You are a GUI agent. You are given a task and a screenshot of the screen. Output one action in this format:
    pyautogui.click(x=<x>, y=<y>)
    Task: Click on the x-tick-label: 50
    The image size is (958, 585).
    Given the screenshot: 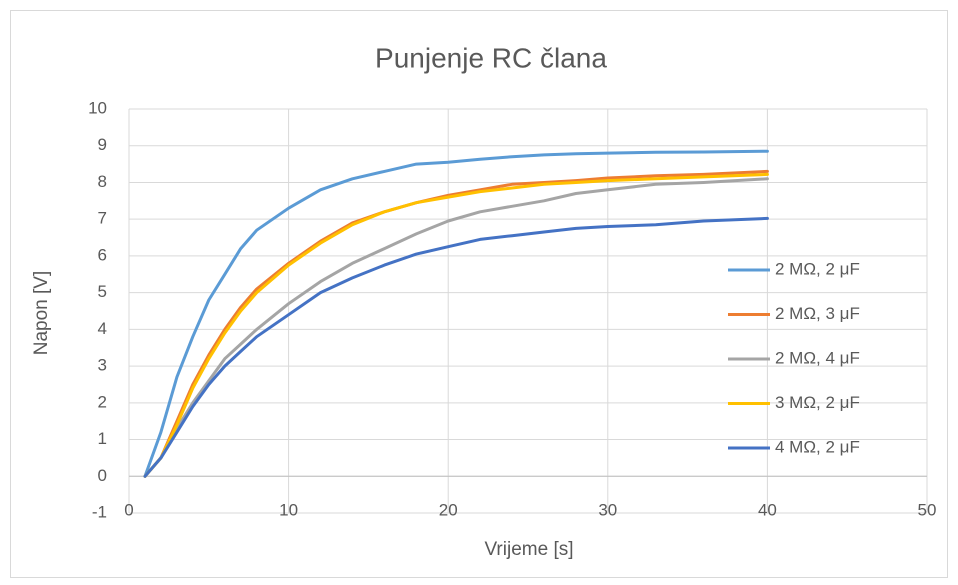 What is the action you would take?
    pyautogui.click(x=927, y=509)
    